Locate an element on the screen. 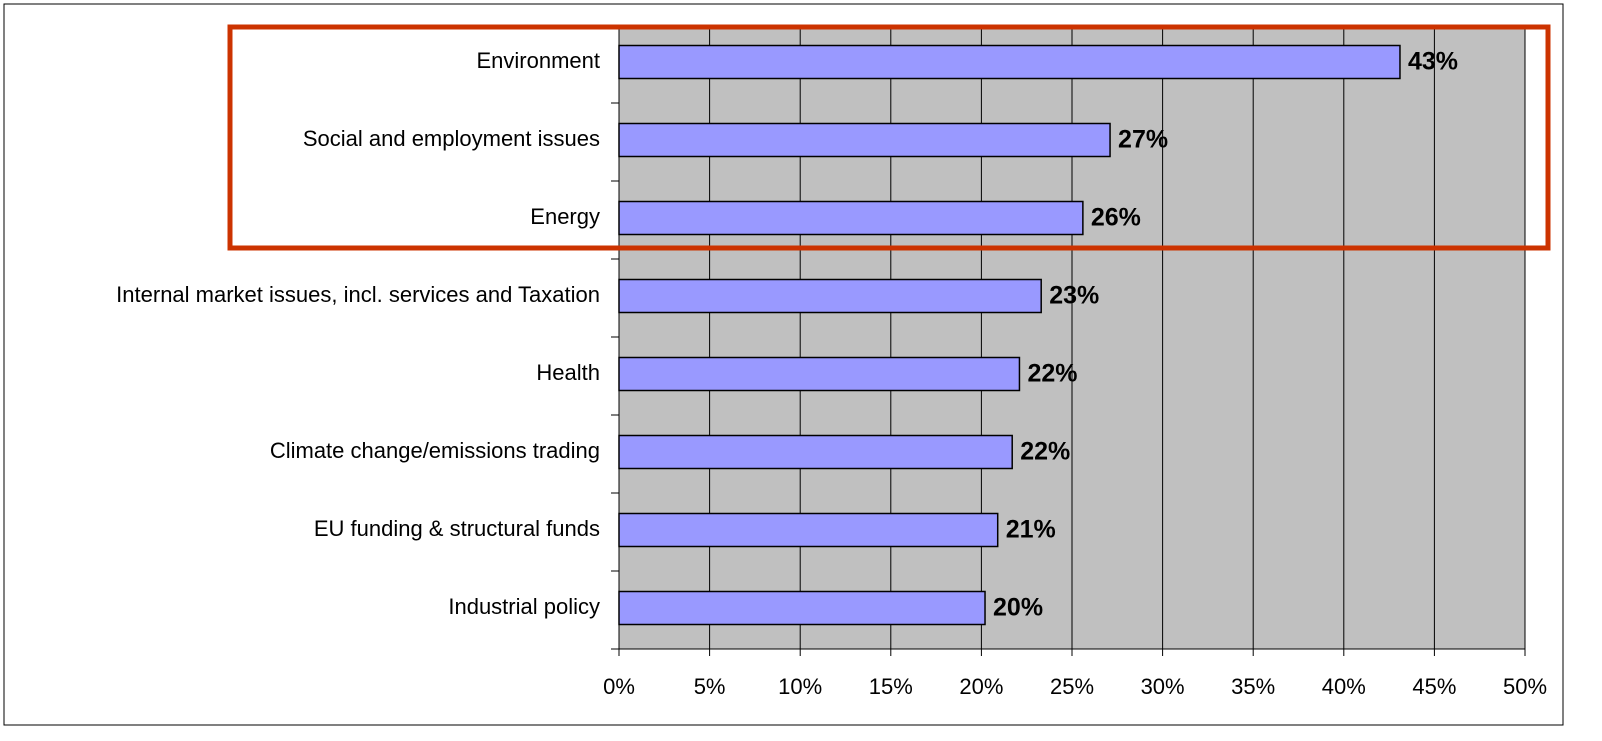 The width and height of the screenshot is (1602, 741). x-tick-label: 25% is located at coordinates (1072, 686).